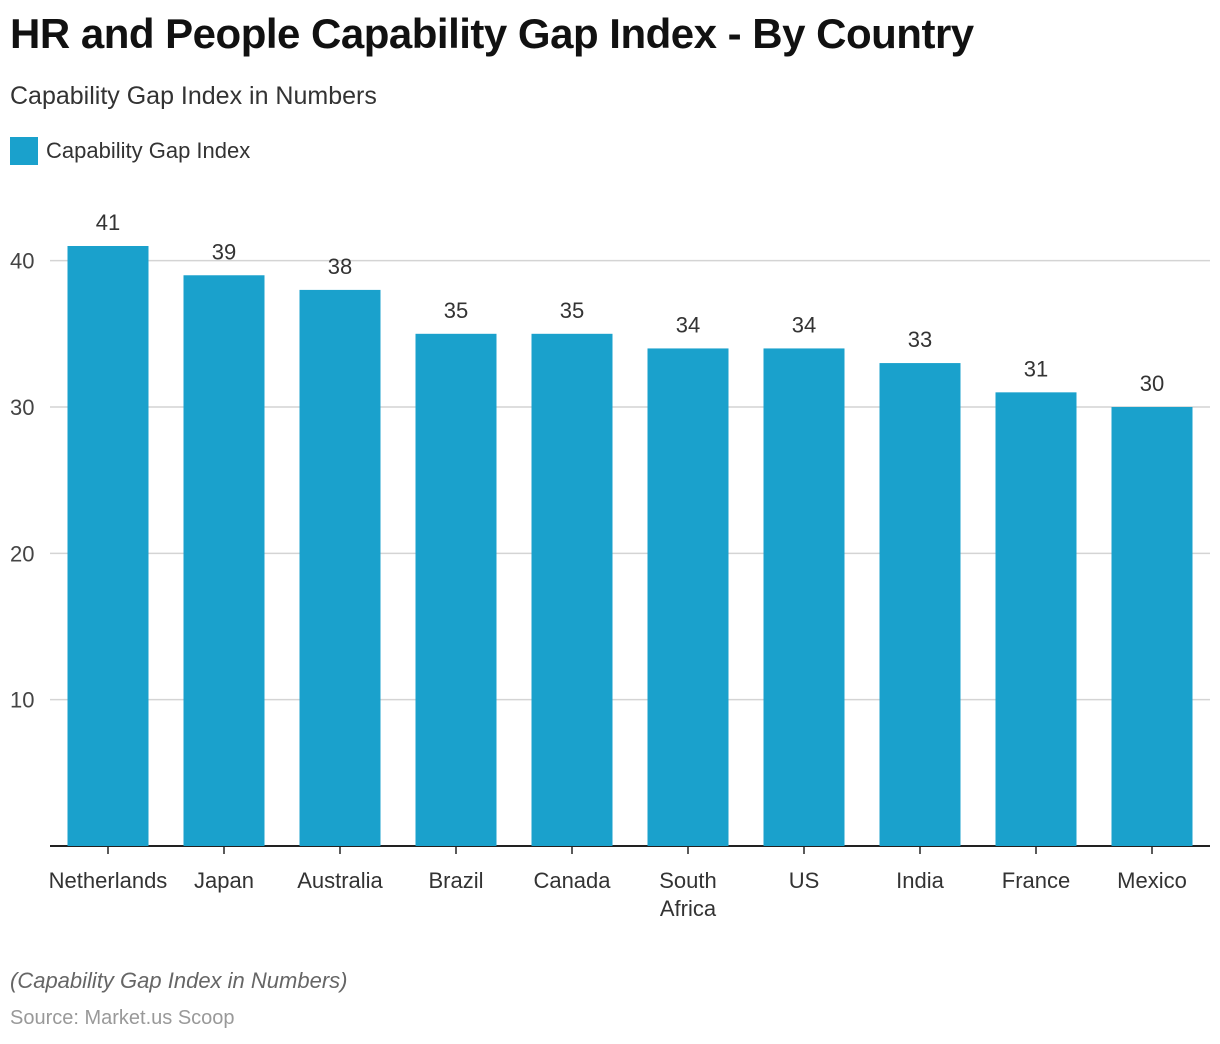 This screenshot has height=1044, width=1220. Describe the element at coordinates (920, 880) in the screenshot. I see `category-label: India` at that location.